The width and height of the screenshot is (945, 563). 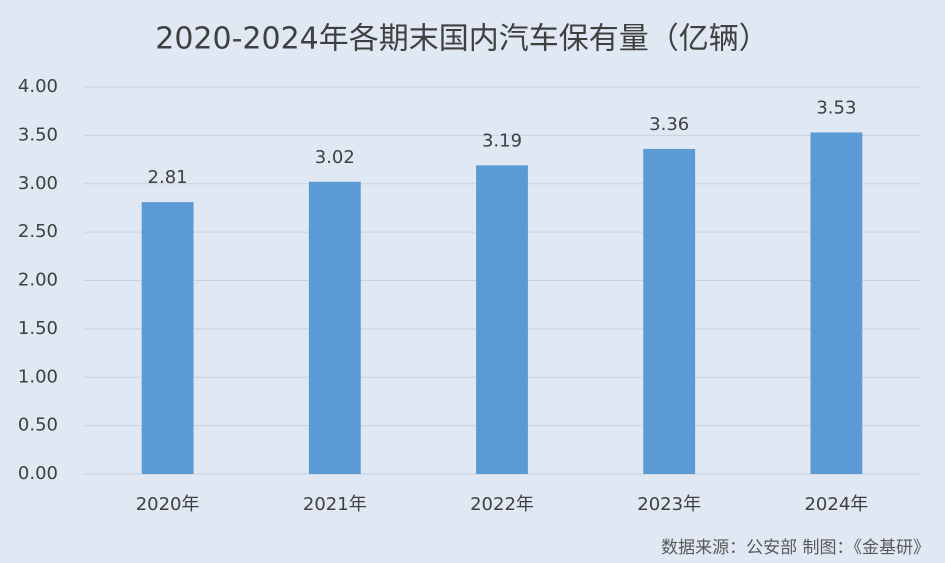 What do you see at coordinates (168, 177) in the screenshot?
I see `data-label: 2.81` at bounding box center [168, 177].